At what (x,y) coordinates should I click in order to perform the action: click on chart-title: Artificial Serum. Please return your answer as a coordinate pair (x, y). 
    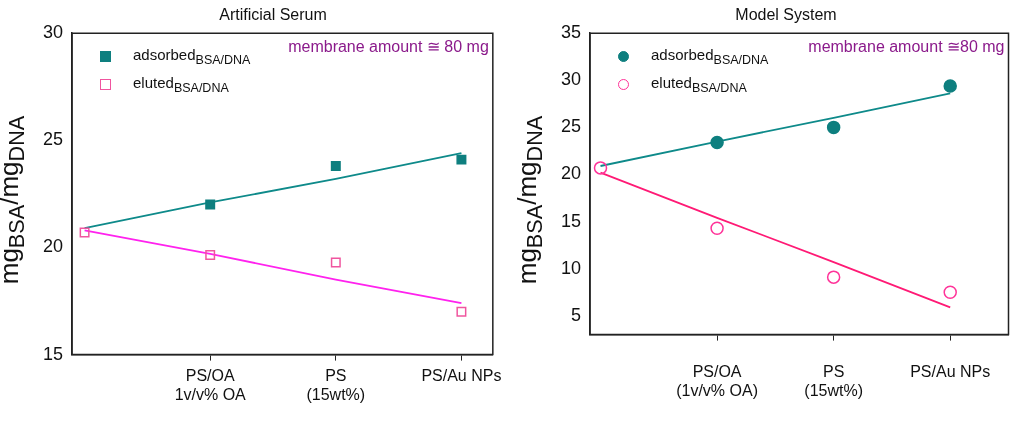
    Looking at the image, I should click on (273, 15).